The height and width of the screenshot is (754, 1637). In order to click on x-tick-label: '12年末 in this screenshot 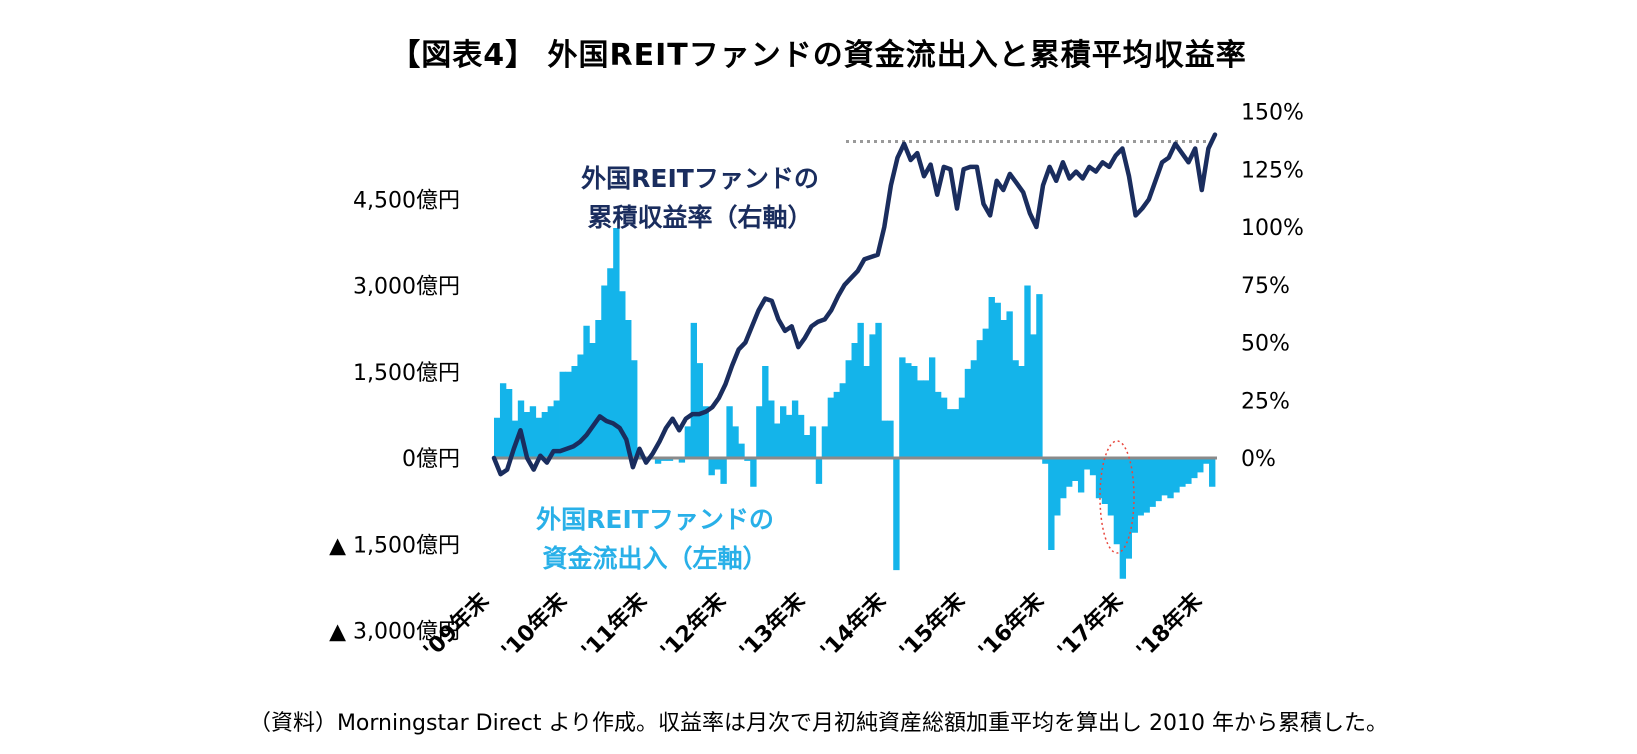, I will do `click(693, 625)`.